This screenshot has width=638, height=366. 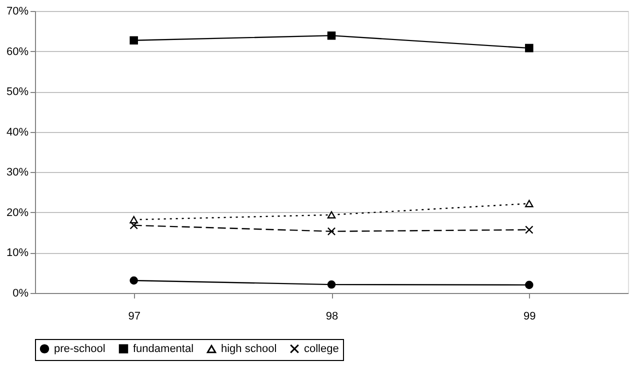 I want to click on y-tick-label: 60%, so click(x=17, y=52).